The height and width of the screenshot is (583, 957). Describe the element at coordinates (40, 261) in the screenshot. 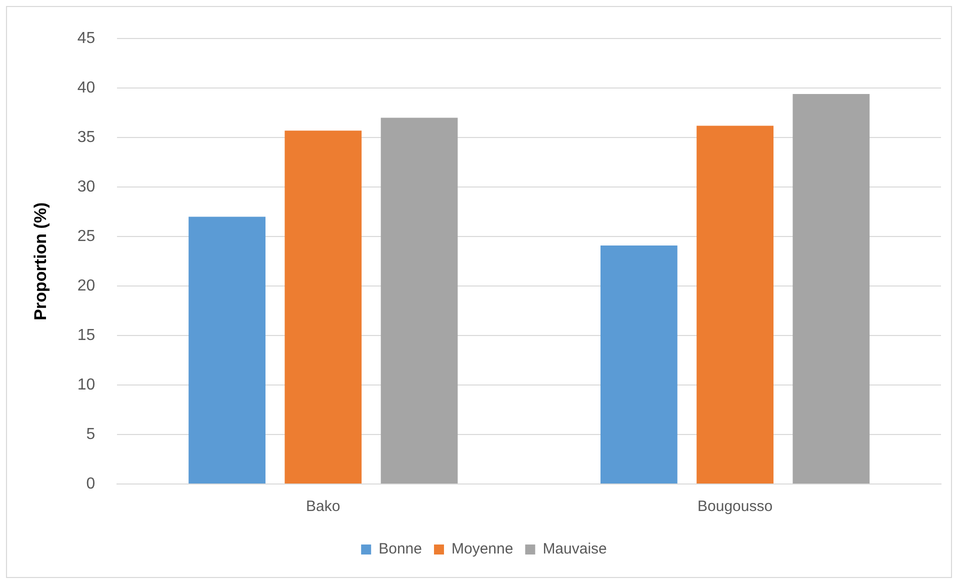

I see `y-axis-title: Proportion (%)` at that location.